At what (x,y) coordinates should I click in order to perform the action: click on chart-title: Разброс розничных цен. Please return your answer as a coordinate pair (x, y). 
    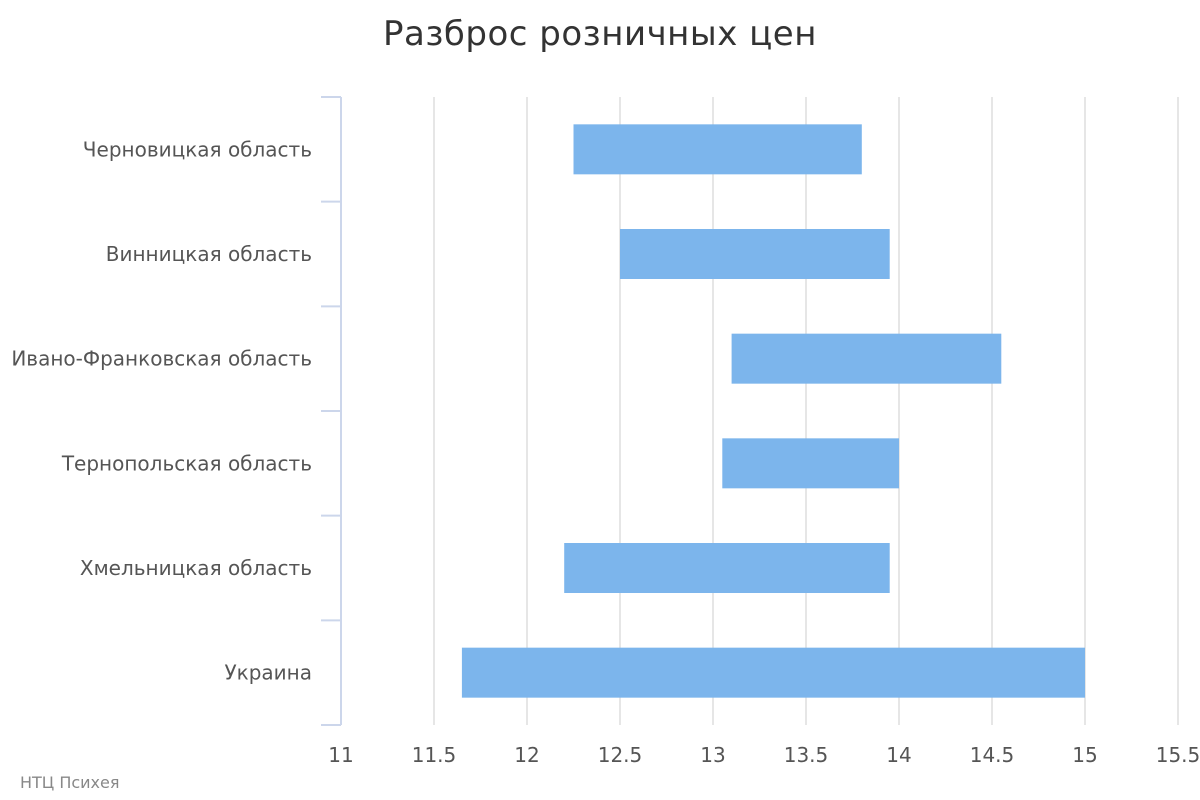
    Looking at the image, I should click on (600, 34).